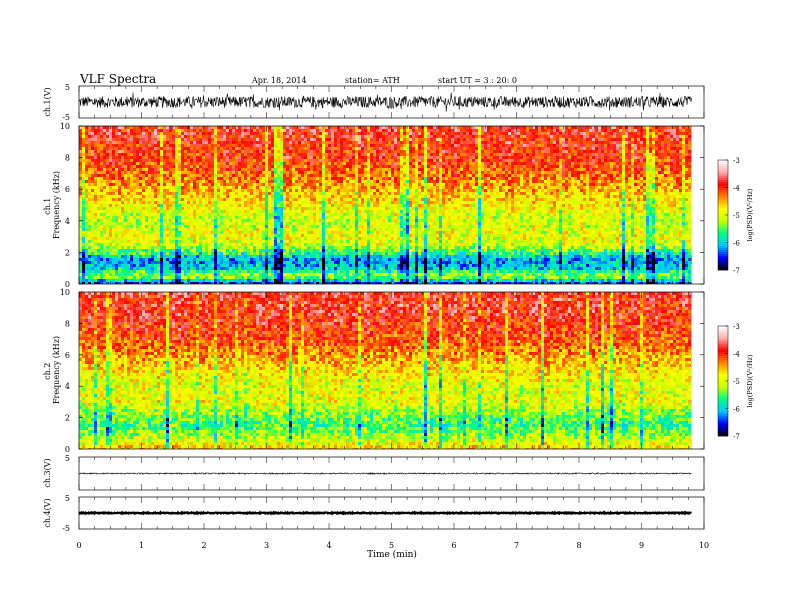 This screenshot has height=612, width=792. Describe the element at coordinates (67, 221) in the screenshot. I see `ch1-spectrogram-ytick-label: 4` at that location.